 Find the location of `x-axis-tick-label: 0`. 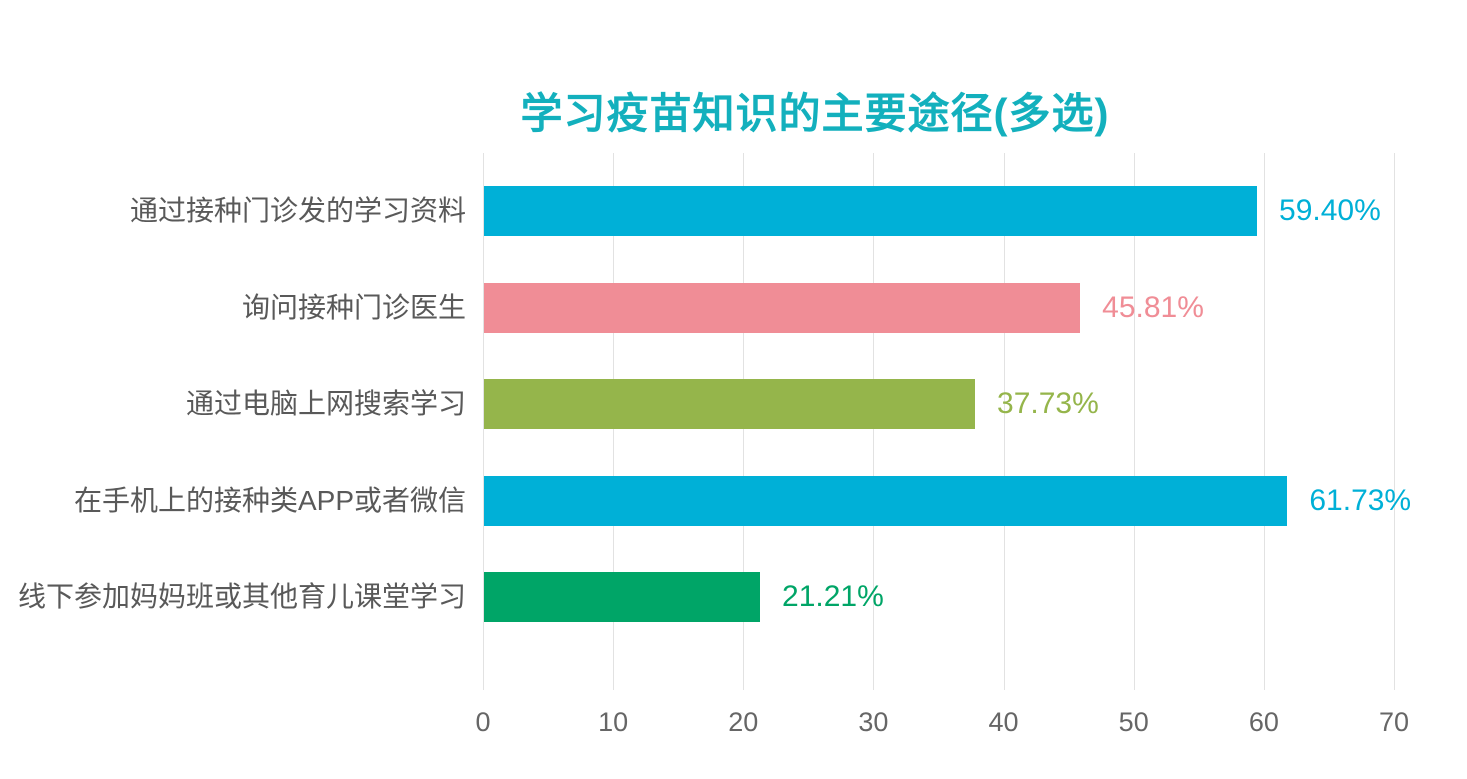

x-axis-tick-label: 0 is located at coordinates (483, 722).